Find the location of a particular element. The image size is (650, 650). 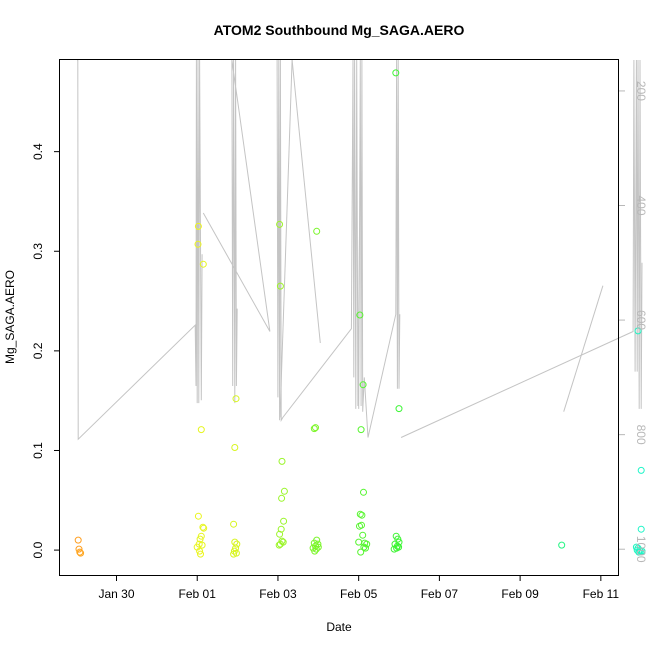

right-tick-label: 1000 is located at coordinates (641, 549).